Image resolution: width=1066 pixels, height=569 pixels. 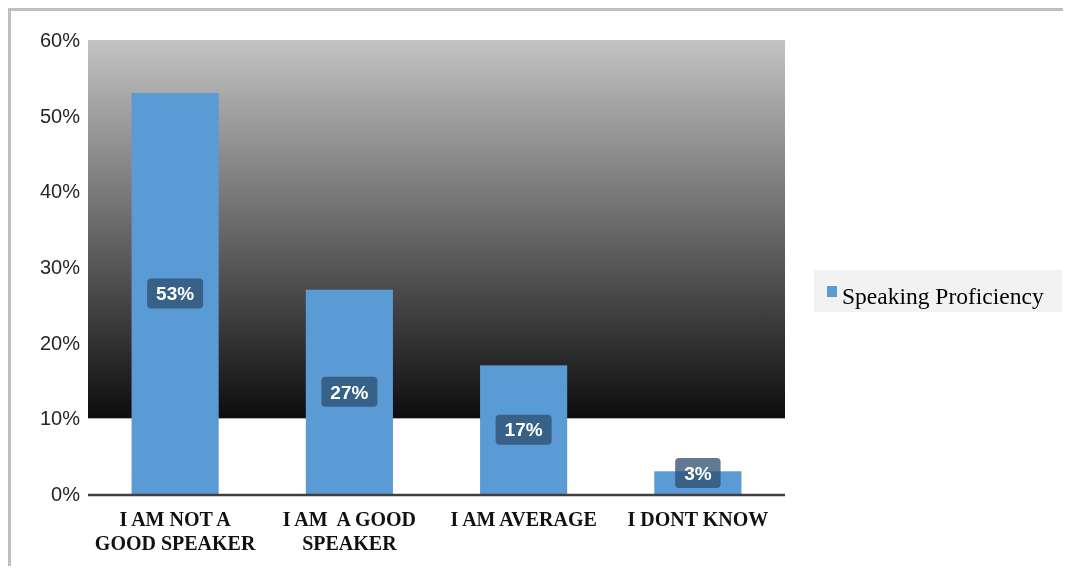 I want to click on data-label: 27%, so click(x=349, y=392).